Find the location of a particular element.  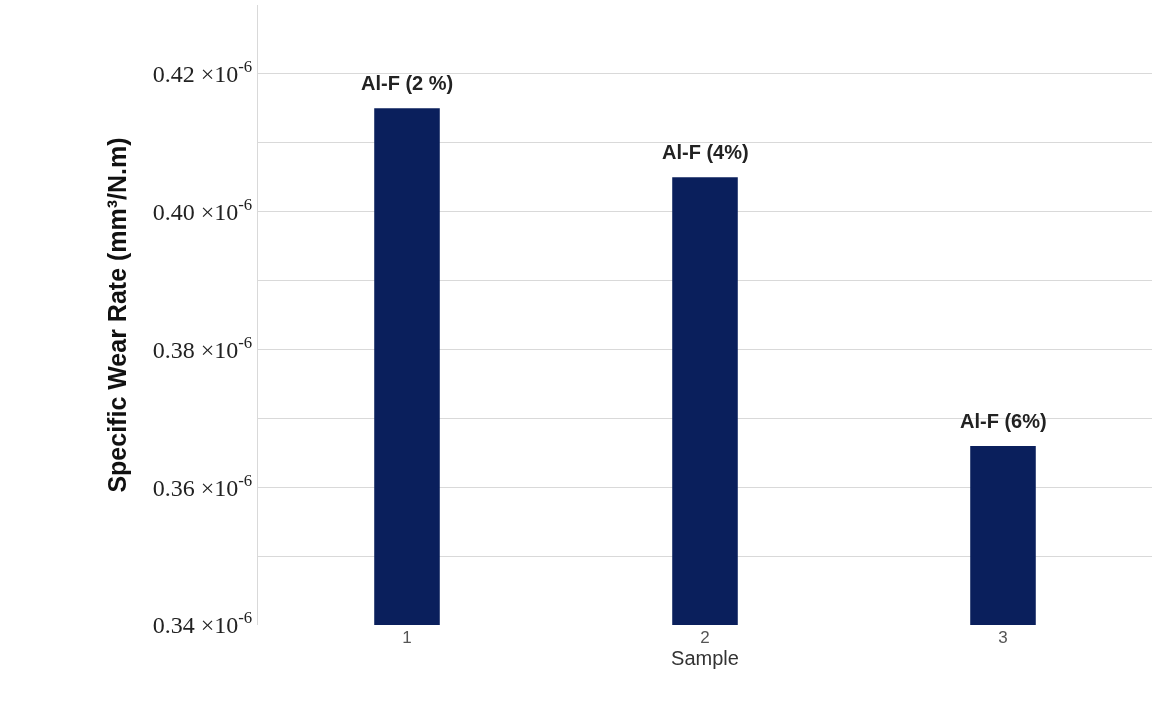

y-axis-title: Specific Wear Rate (mm³/N.m) is located at coordinates (117, 315).